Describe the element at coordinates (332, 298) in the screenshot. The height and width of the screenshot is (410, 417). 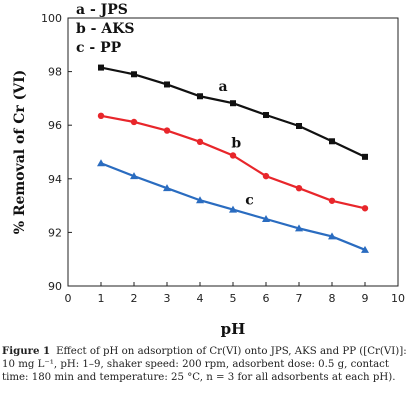
I see `x-tick-label: 8` at that location.